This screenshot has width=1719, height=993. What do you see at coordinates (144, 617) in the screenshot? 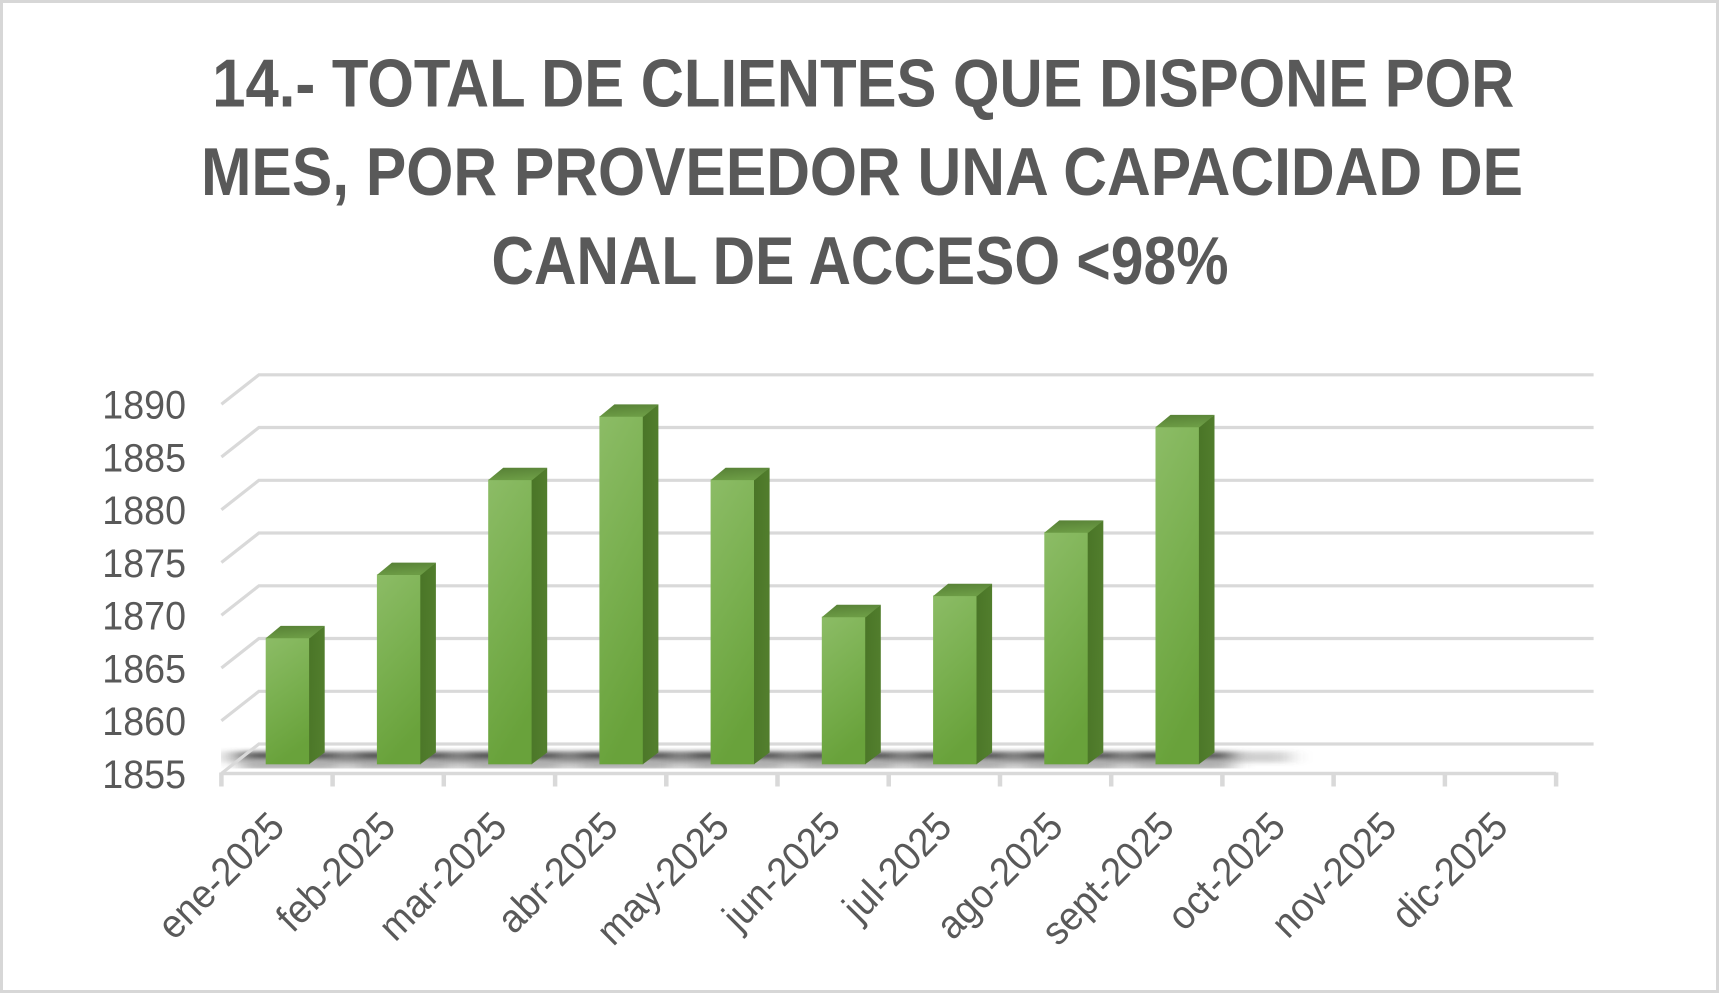
I see `svg-text: 1870` at bounding box center [144, 617].